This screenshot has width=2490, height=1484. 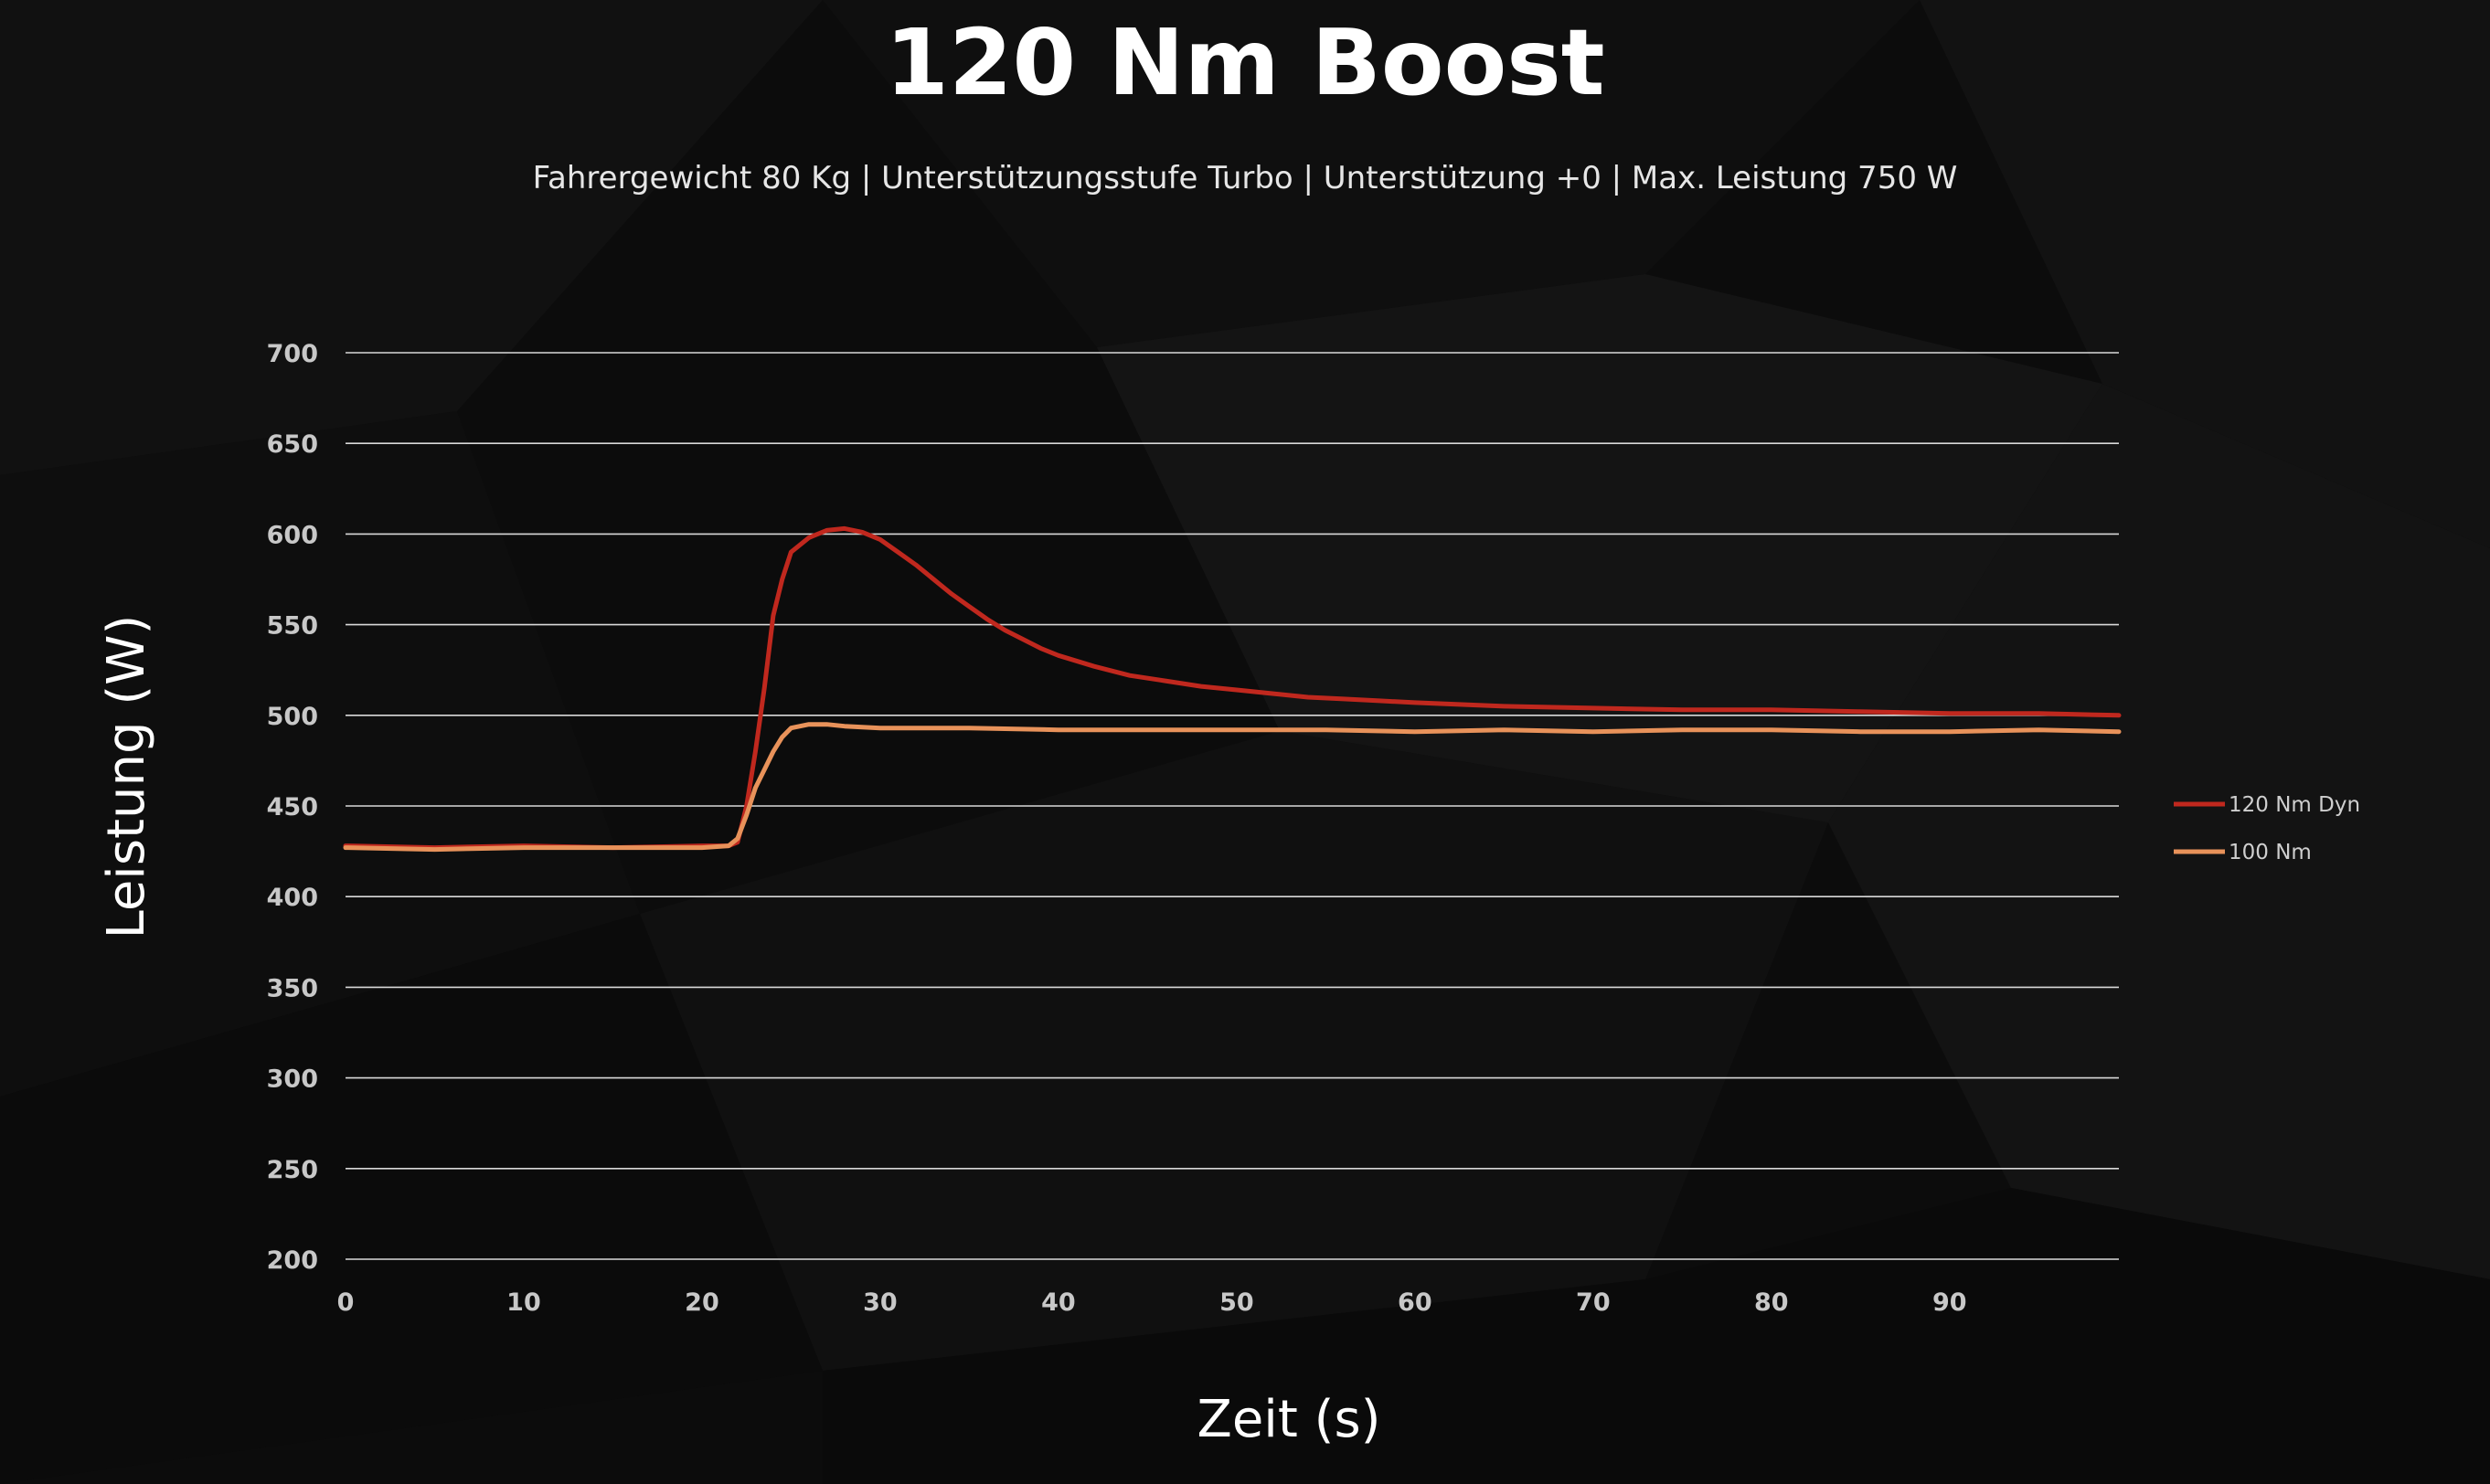 I want to click on y-tick-label: 550, so click(x=292, y=626).